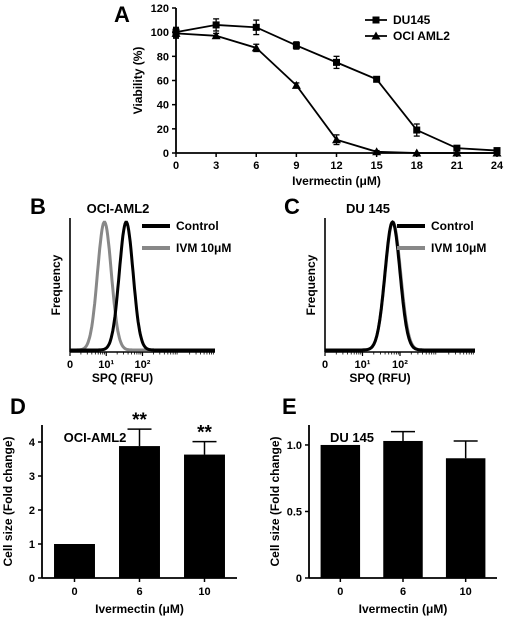 The height and width of the screenshot is (624, 520). What do you see at coordinates (216, 166) in the screenshot?
I see `x-tick-label: 3` at bounding box center [216, 166].